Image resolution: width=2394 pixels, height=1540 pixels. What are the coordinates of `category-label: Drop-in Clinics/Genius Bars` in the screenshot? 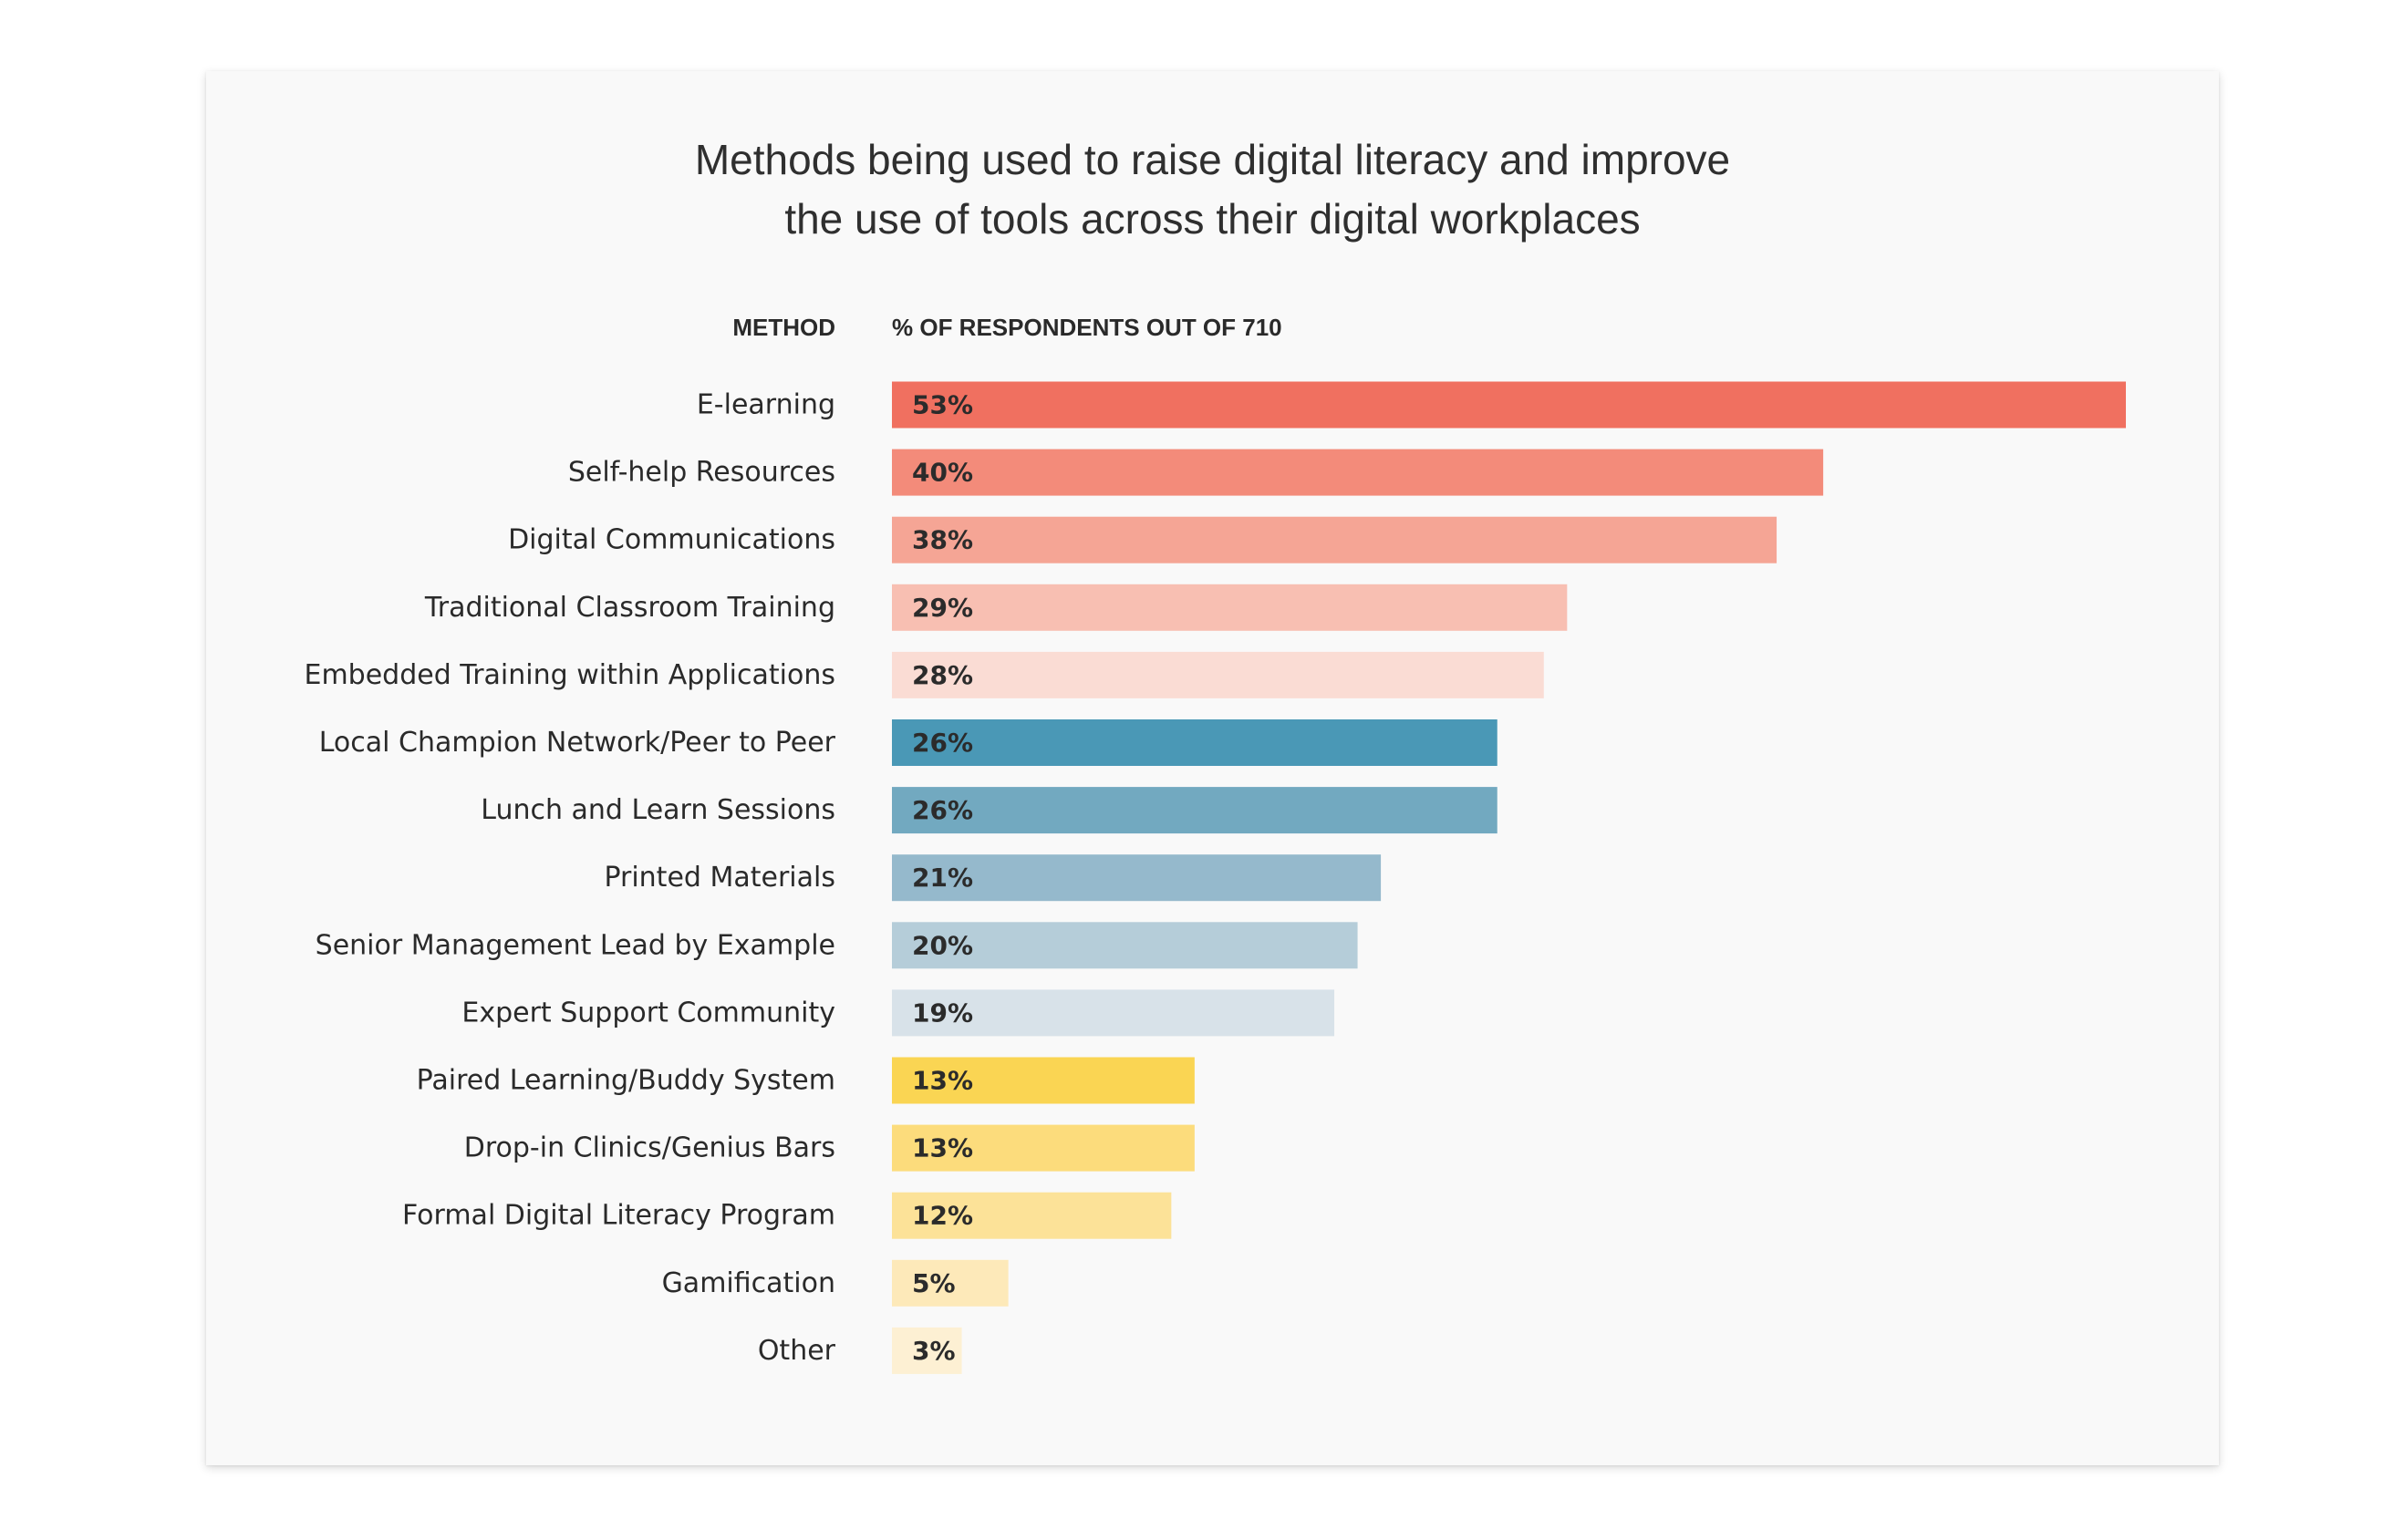 It's located at (649, 1148).